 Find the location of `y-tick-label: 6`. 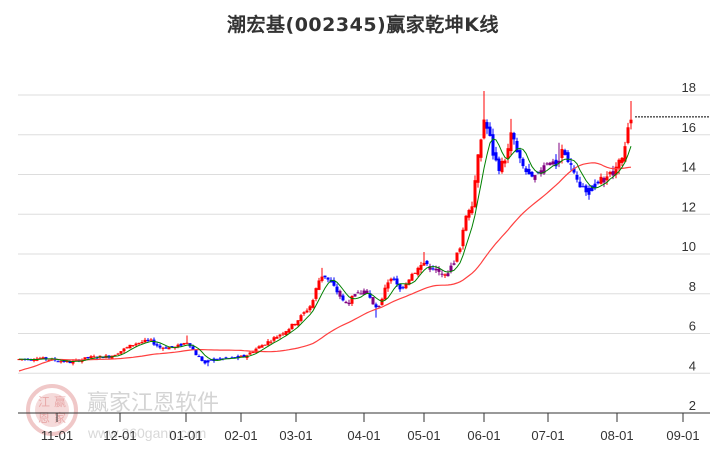

y-tick-label: 6 is located at coordinates (692, 326).